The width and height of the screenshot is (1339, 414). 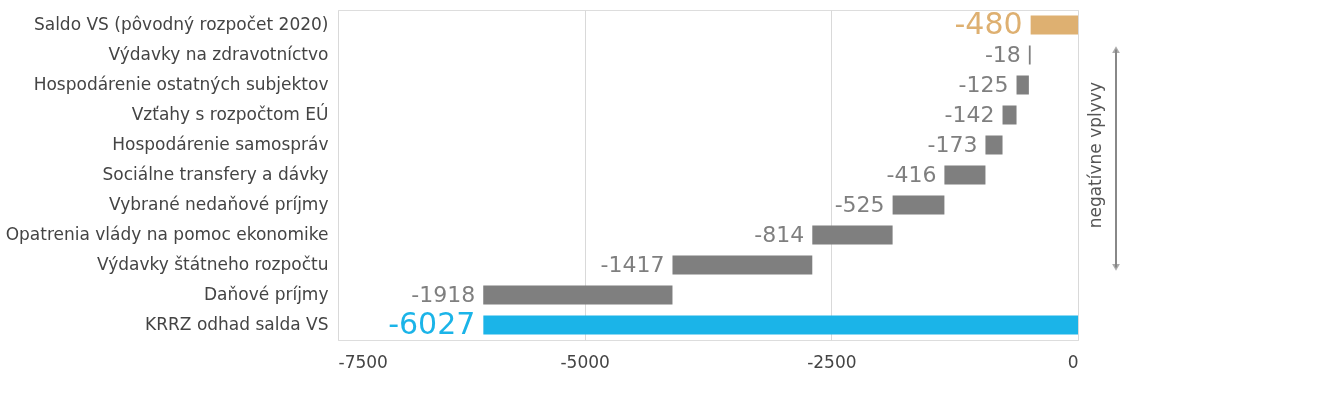 I want to click on data-label: -1918, so click(x=443, y=294).